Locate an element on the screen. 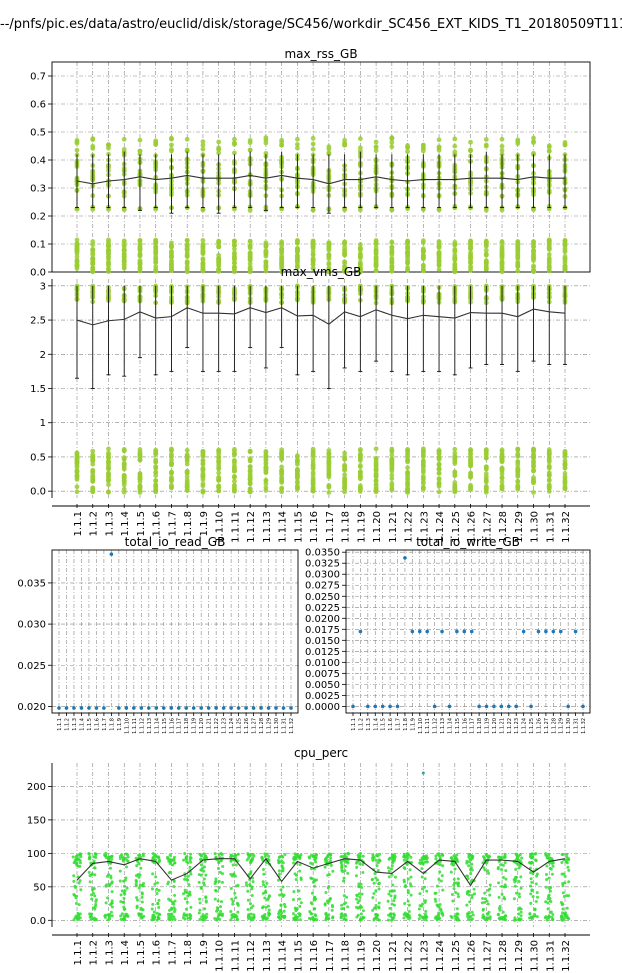 The width and height of the screenshot is (622, 973). x-tick-label: 1.1.3 is located at coordinates (109, 523).